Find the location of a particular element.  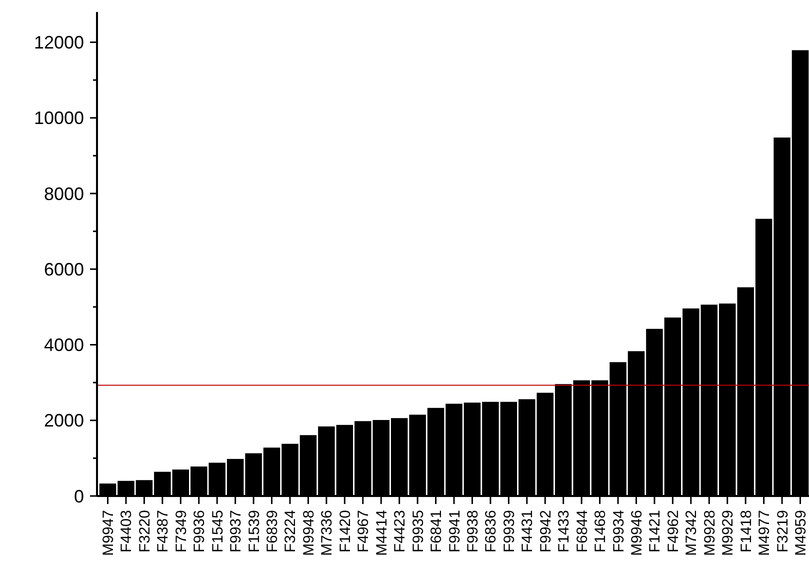

x-tick-label: M7342 is located at coordinates (691, 533).